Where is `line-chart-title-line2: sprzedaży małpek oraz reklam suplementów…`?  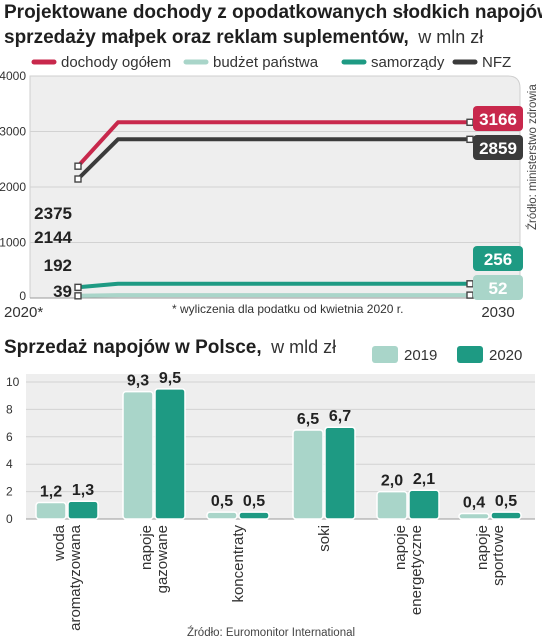 line-chart-title-line2: sprzedaży małpek oraz reklam suplementów… is located at coordinates (243, 37).